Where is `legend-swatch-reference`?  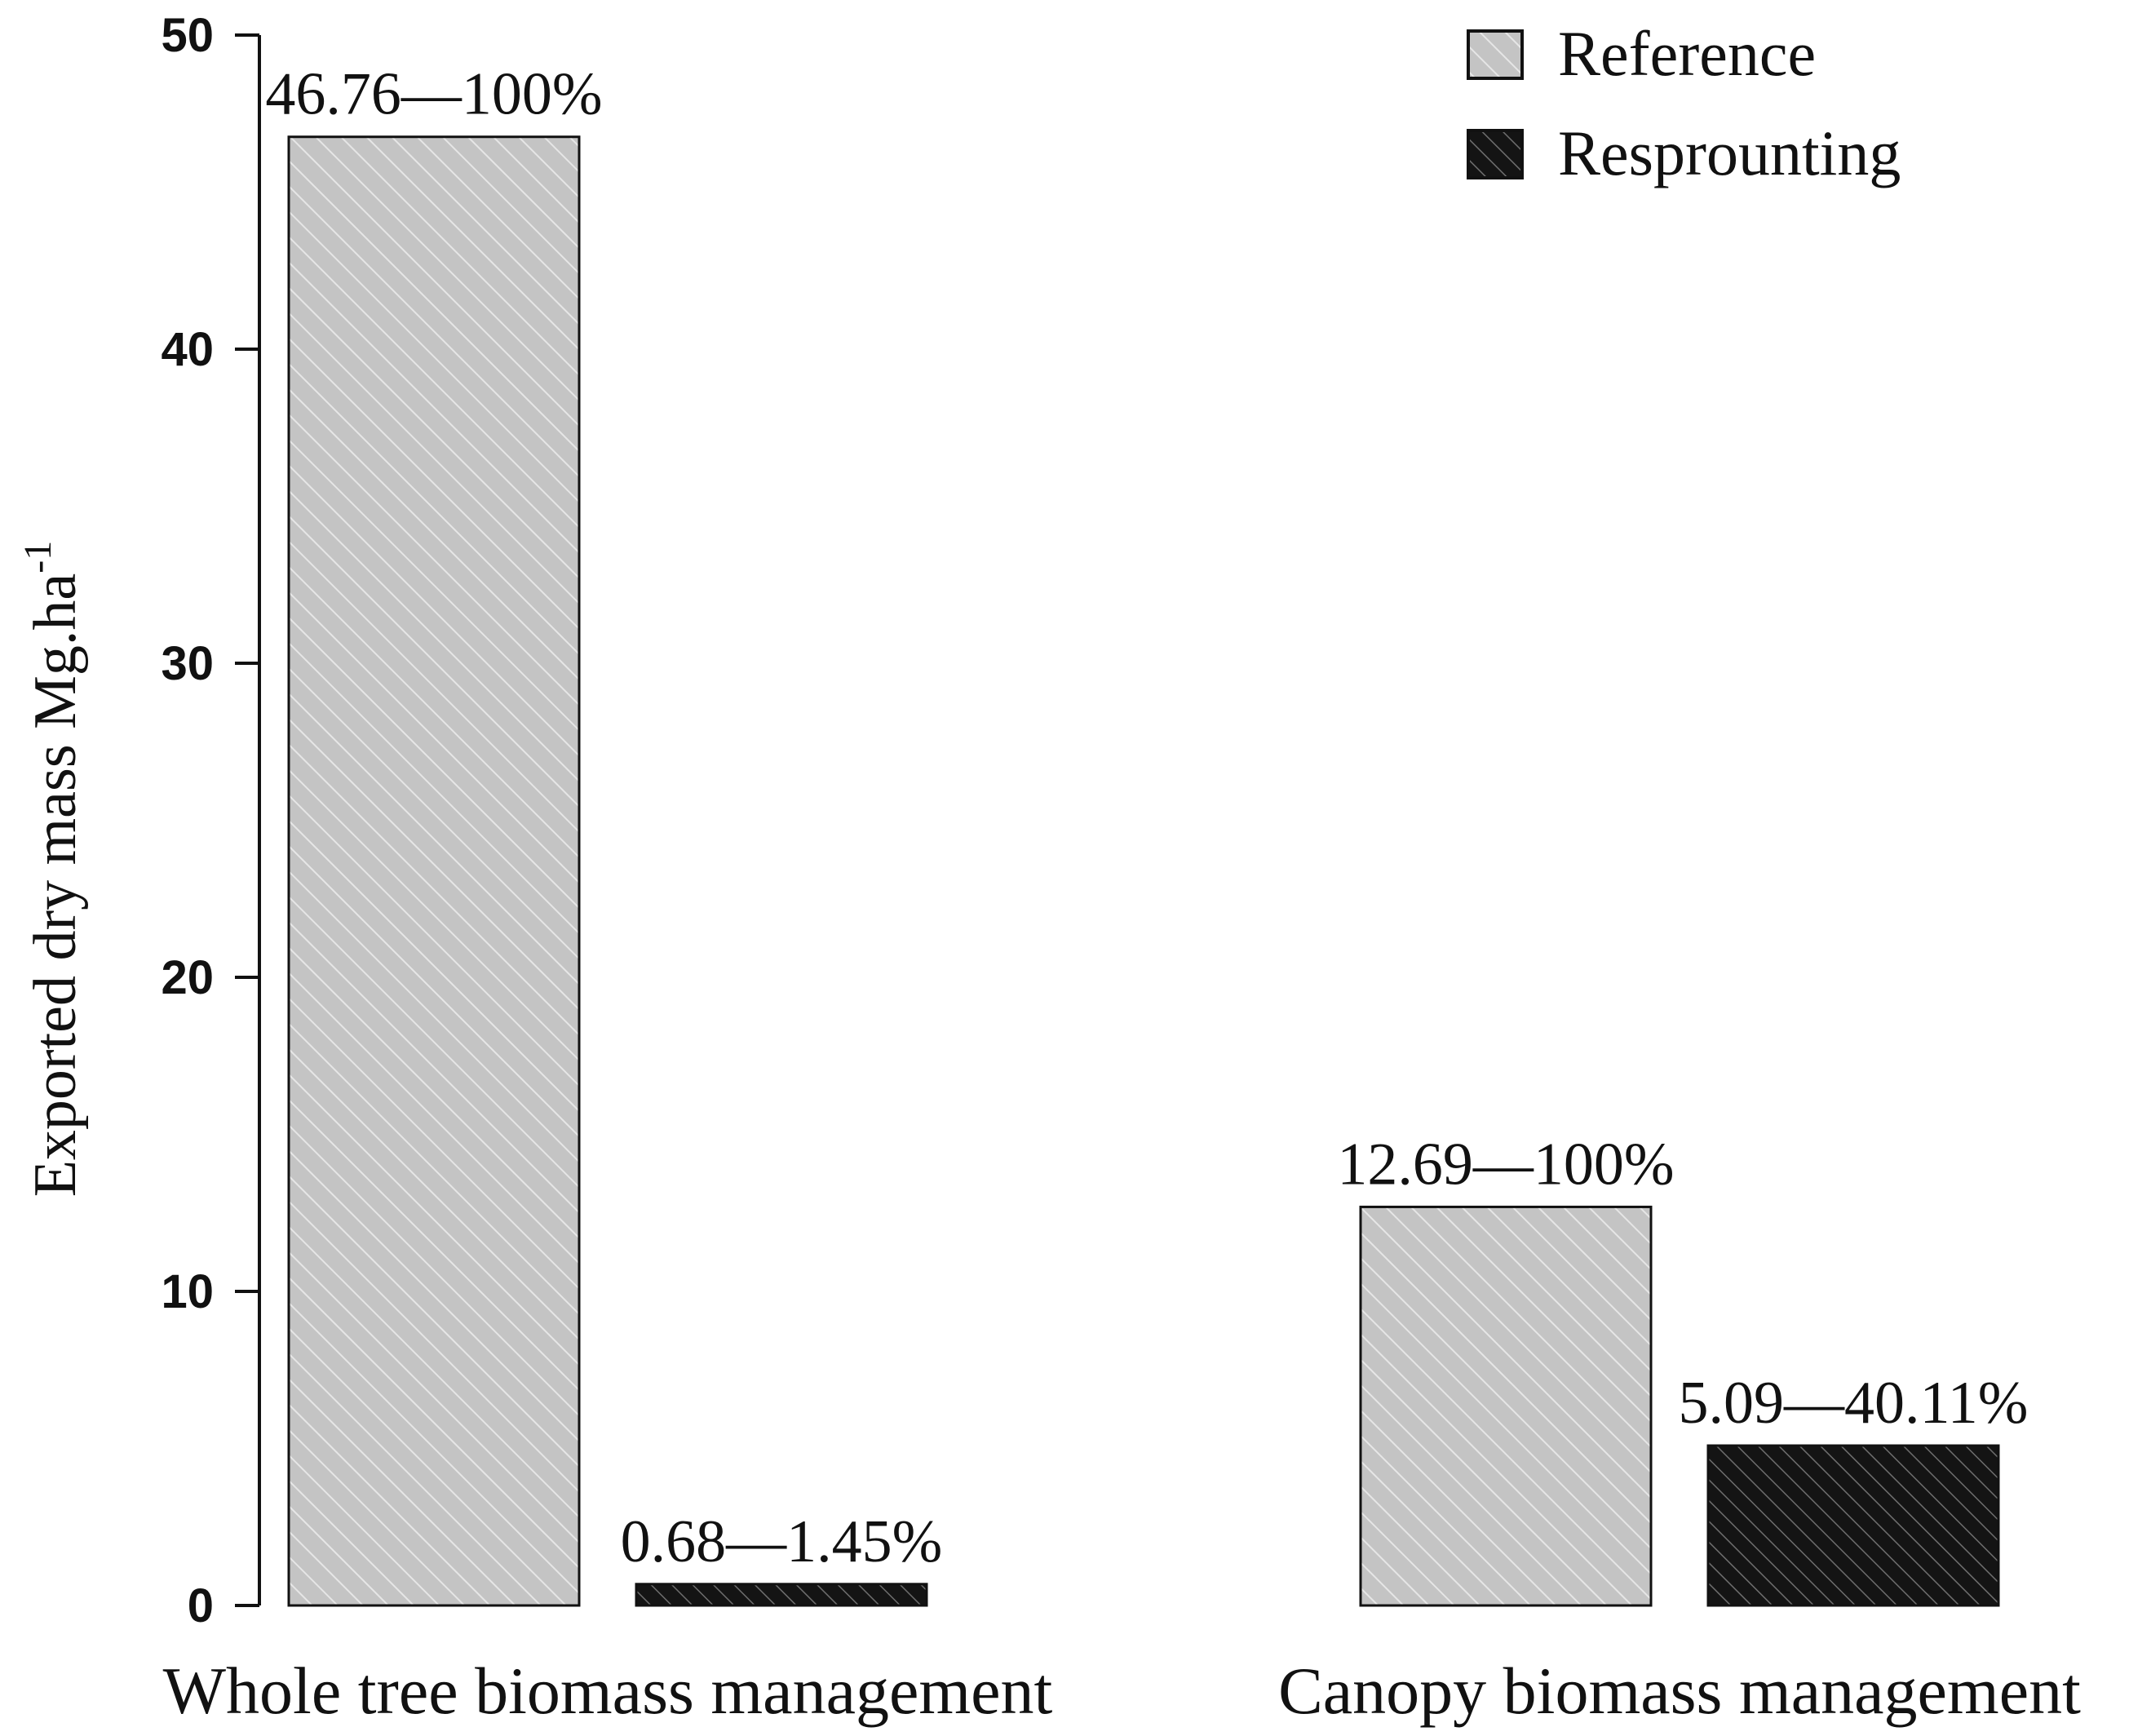
legend-swatch-reference is located at coordinates (1496, 54).